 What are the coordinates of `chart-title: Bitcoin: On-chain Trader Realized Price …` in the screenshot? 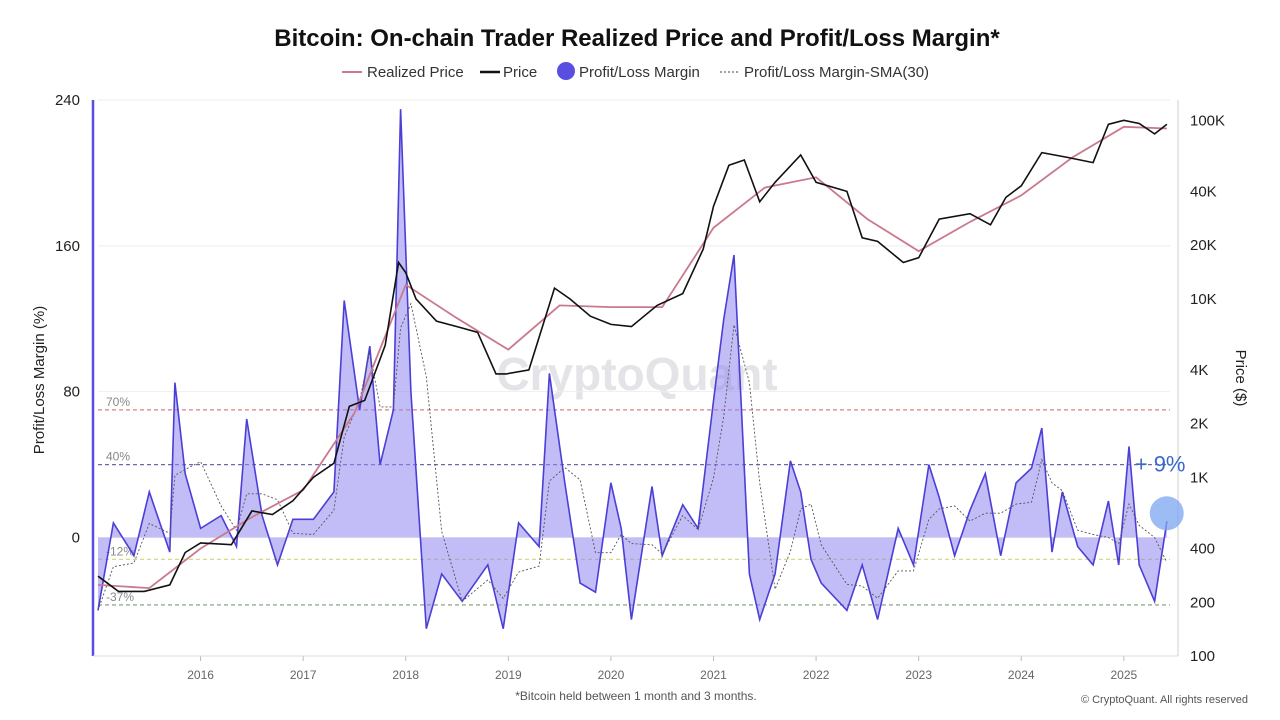 It's located at (637, 38).